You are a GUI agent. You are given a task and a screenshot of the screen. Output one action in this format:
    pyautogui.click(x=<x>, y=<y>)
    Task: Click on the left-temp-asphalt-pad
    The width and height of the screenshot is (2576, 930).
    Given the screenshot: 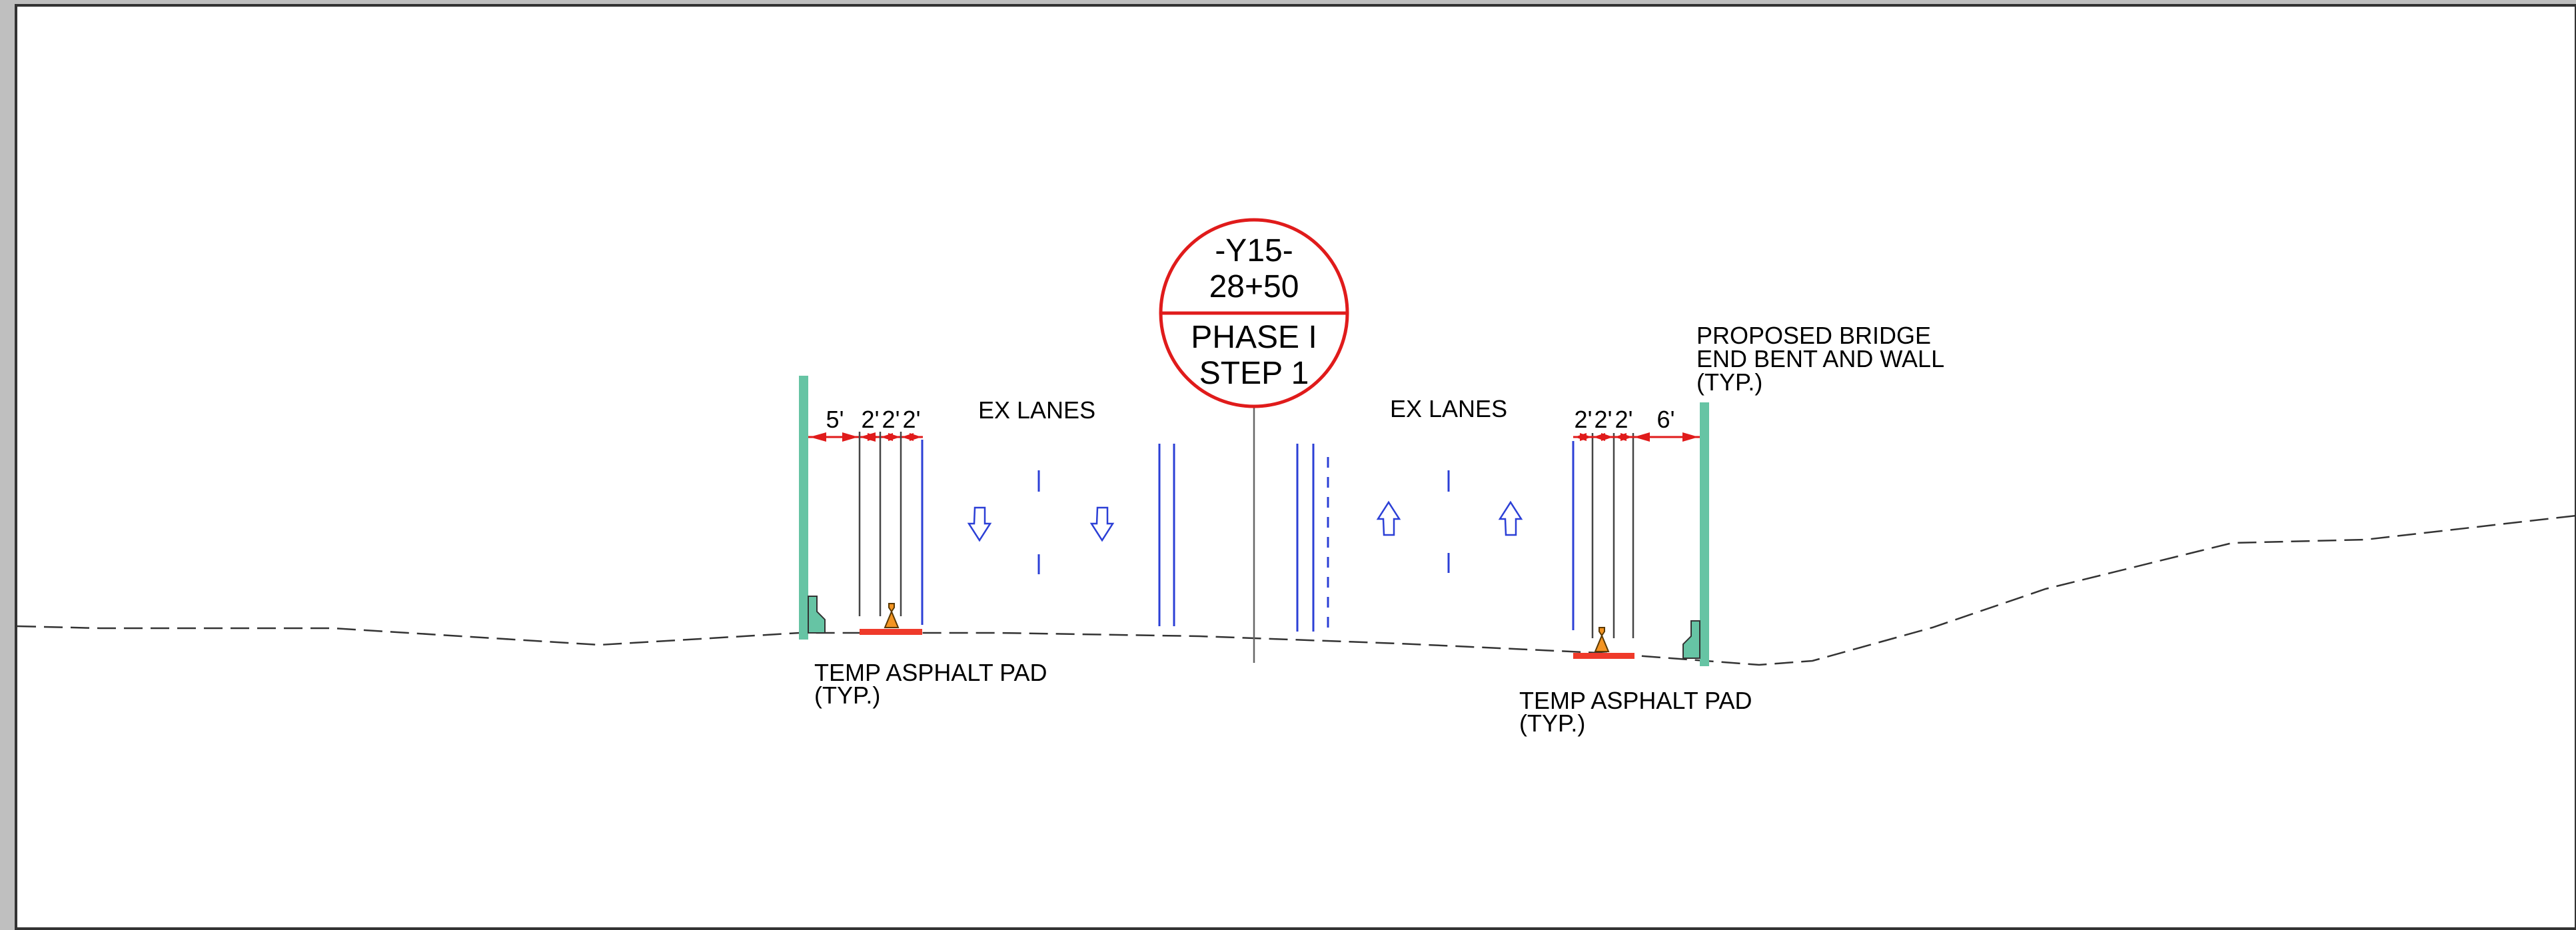 What is the action you would take?
    pyautogui.click(x=891, y=632)
    